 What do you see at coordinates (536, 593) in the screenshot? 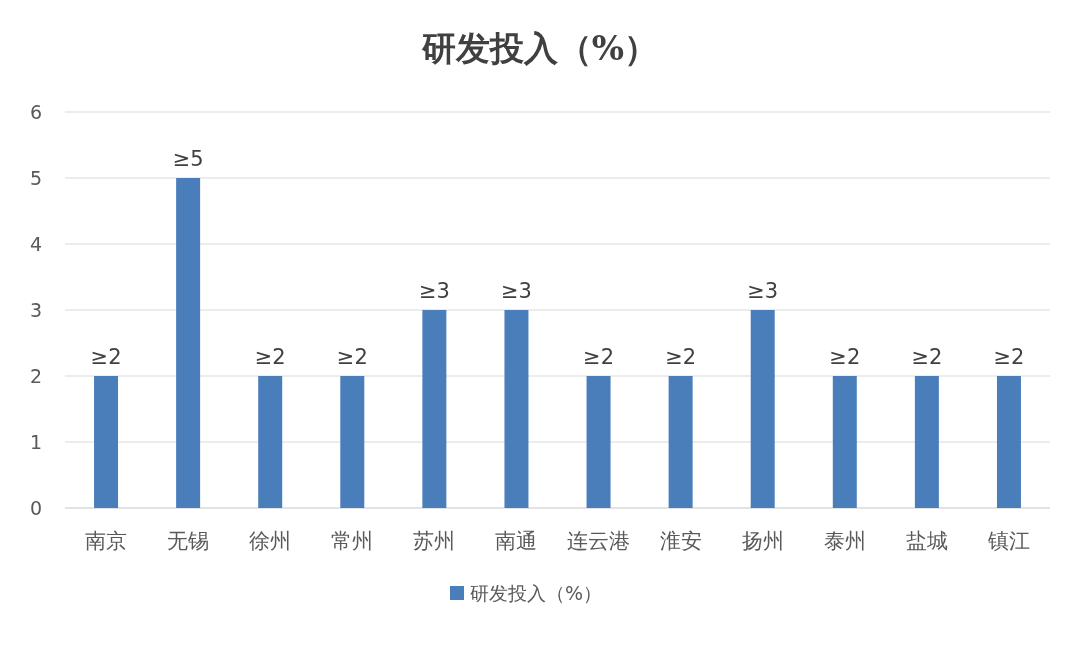
I see `legend-label: 研发投入（%）` at bounding box center [536, 593].